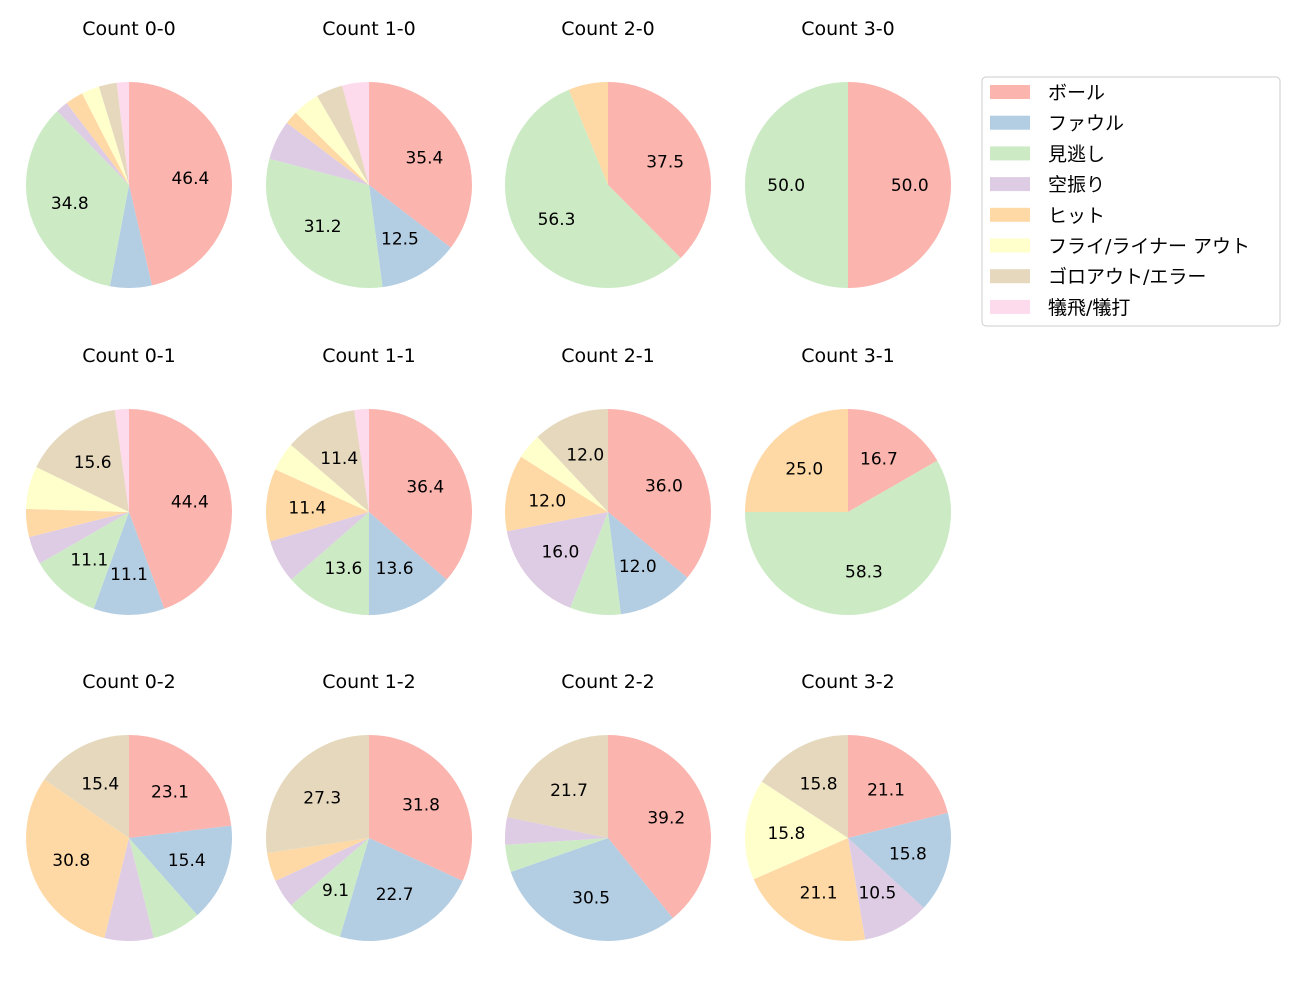 This screenshot has width=1300, height=1004. Describe the element at coordinates (804, 469) in the screenshot. I see `slice-label: 25.0` at that location.